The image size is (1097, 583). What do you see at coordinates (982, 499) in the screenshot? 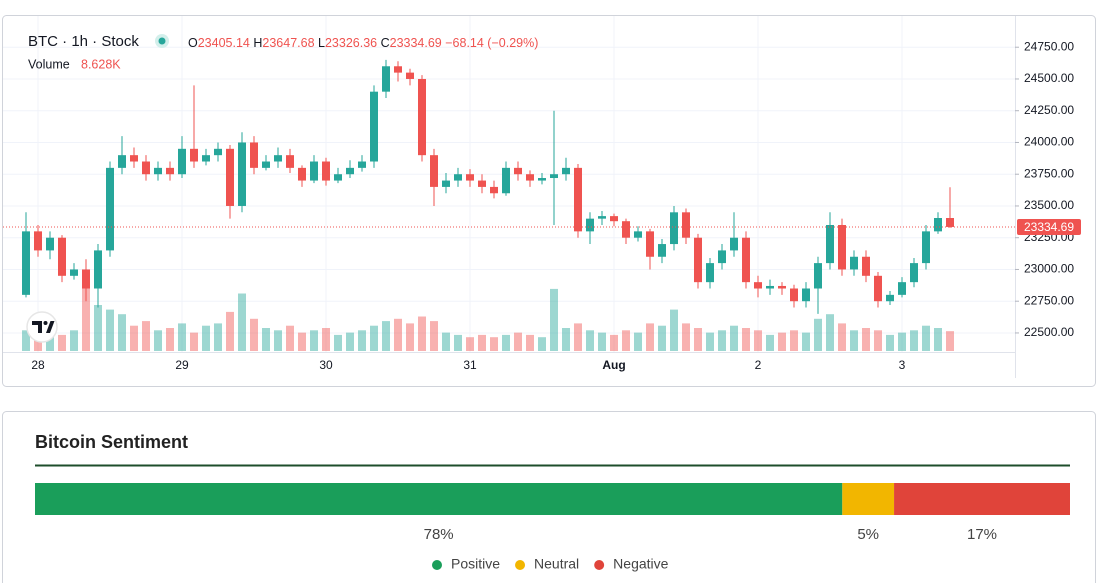
I see `sentiment-segment` at bounding box center [982, 499].